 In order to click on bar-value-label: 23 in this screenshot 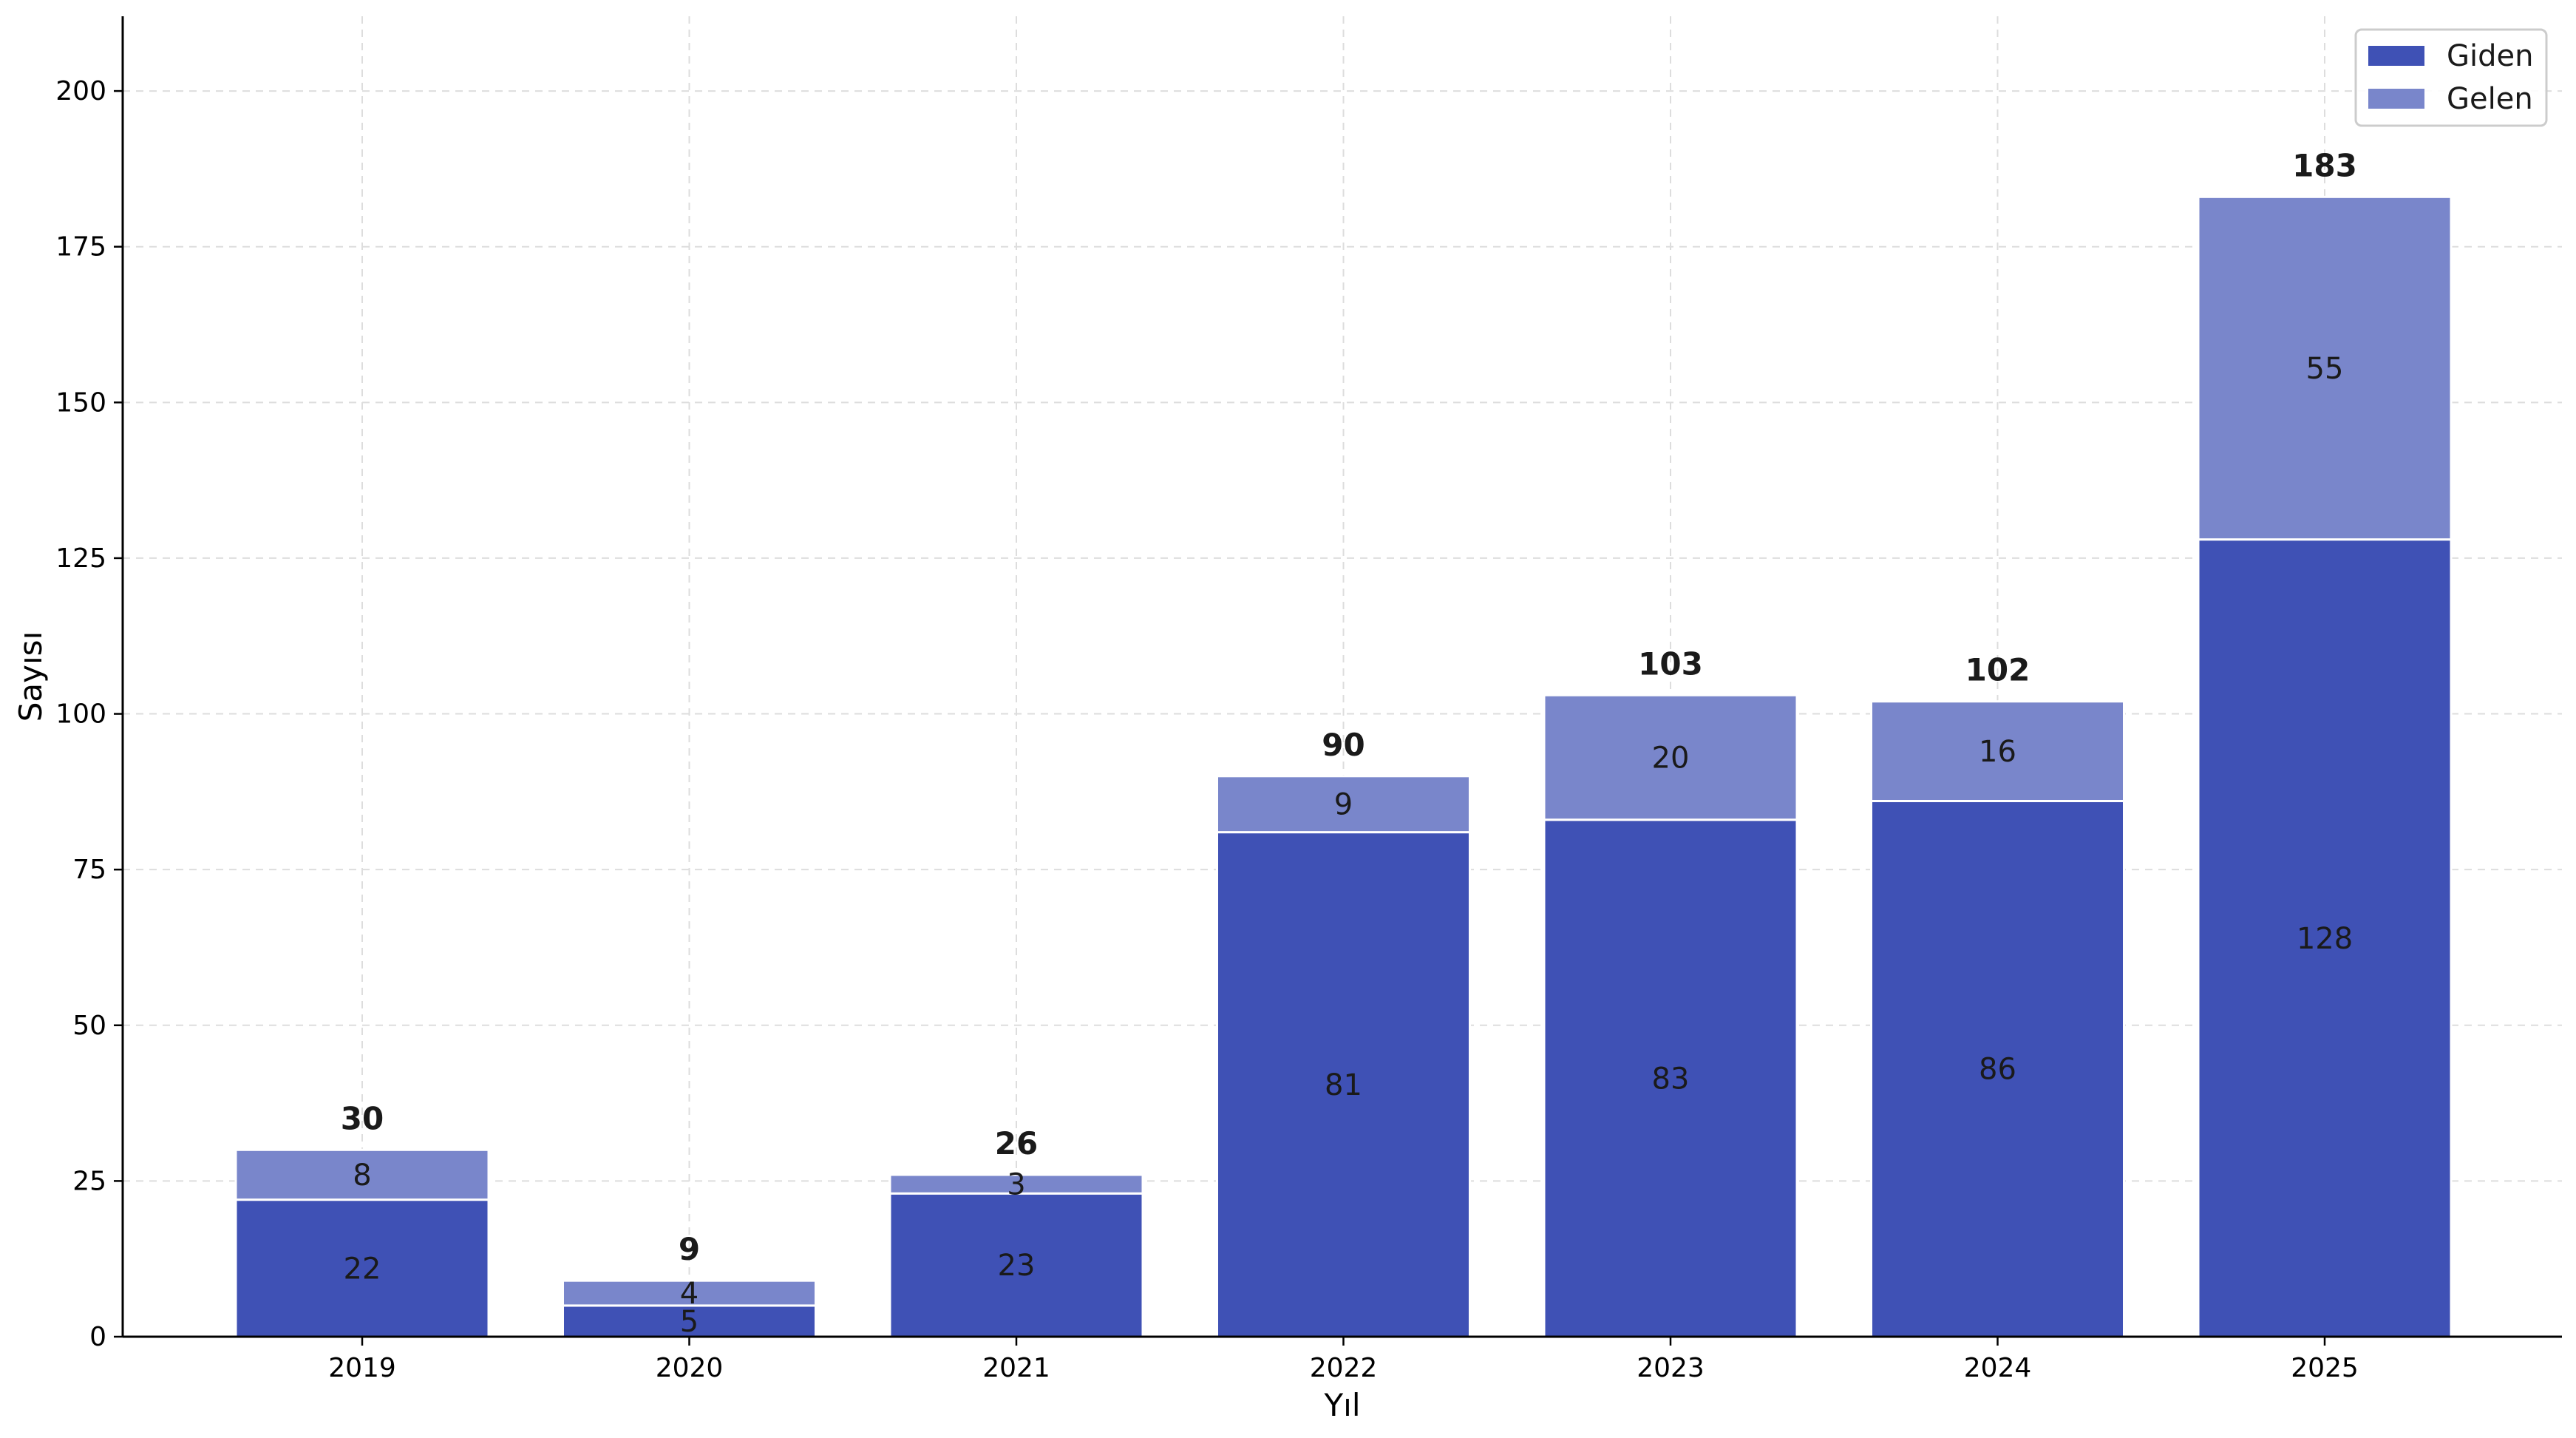, I will do `click(1017, 1266)`.